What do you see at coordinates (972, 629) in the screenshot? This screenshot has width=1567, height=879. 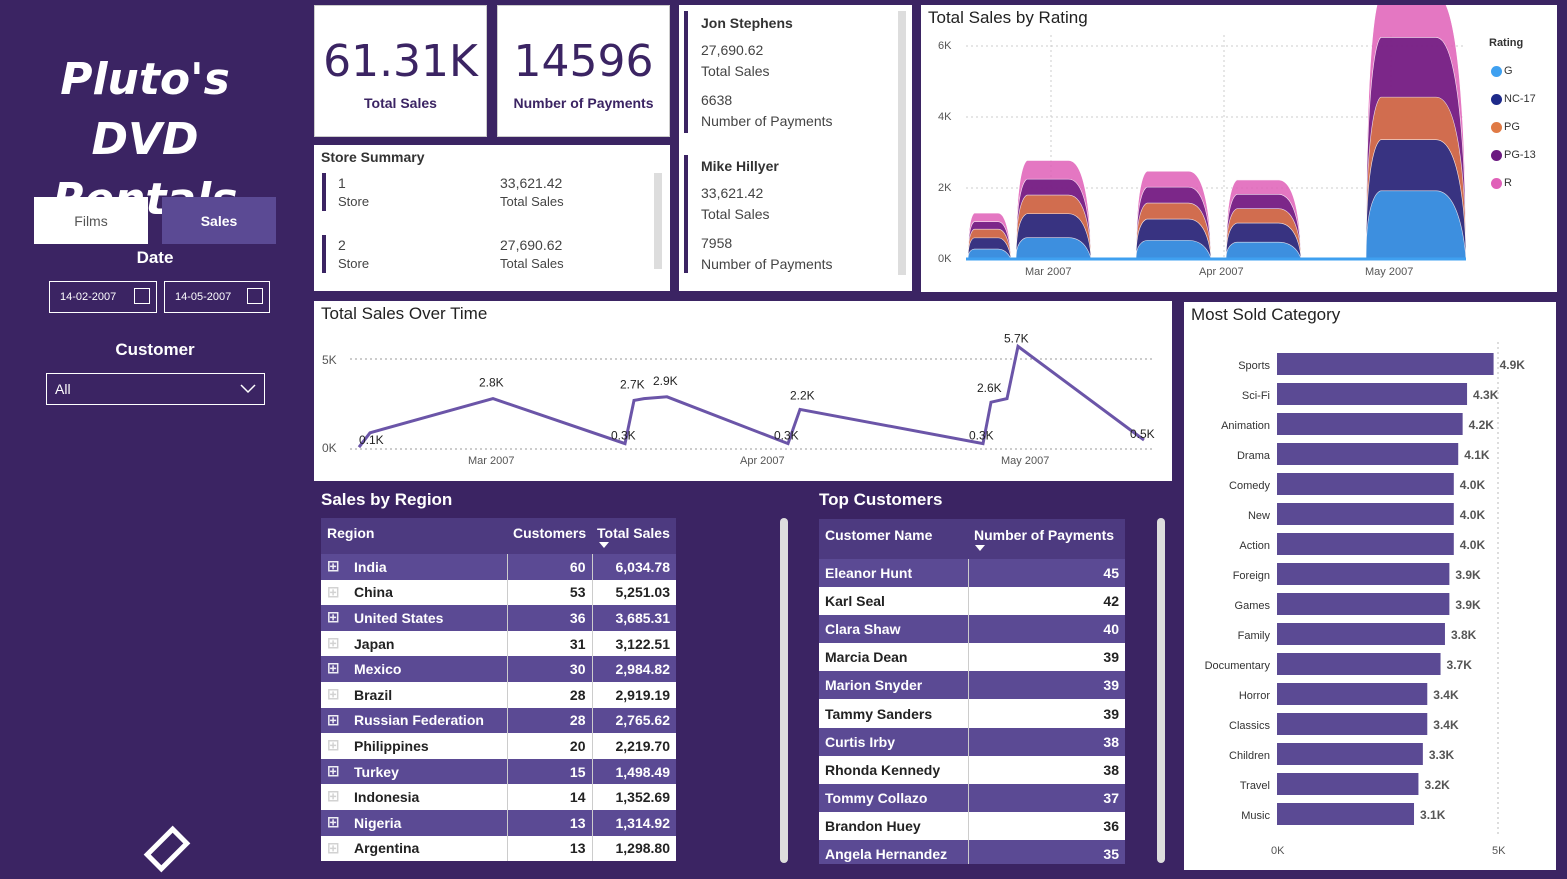 I see `table-row: Clara Shaw 40` at bounding box center [972, 629].